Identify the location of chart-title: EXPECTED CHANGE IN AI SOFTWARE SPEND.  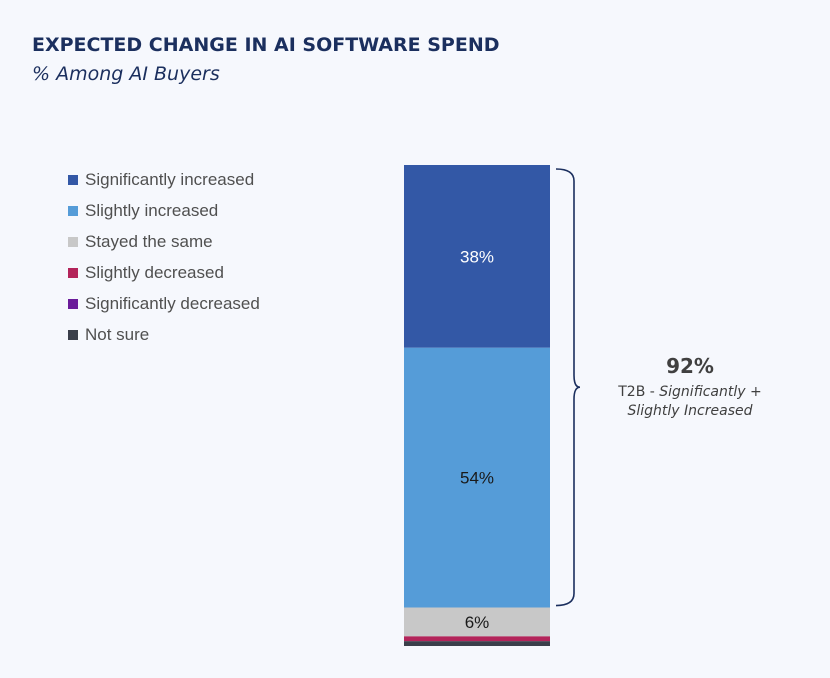
(266, 45).